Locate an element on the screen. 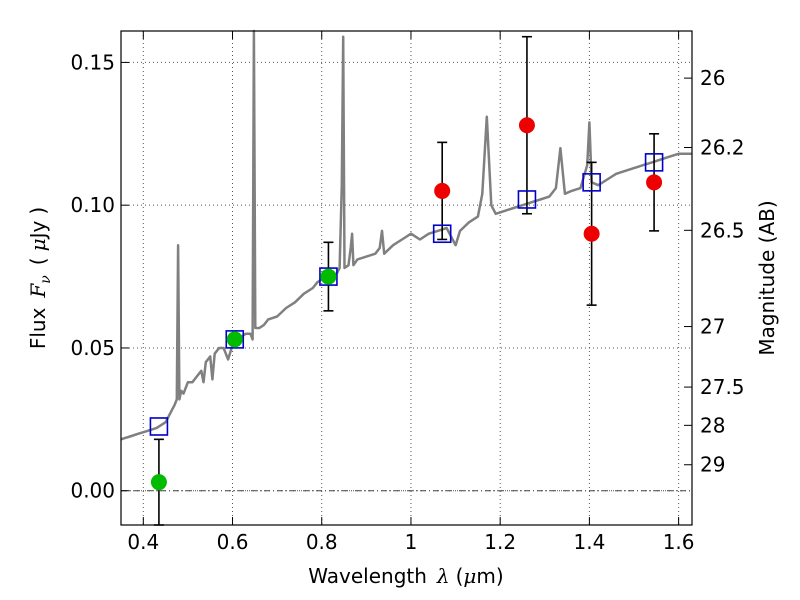 The height and width of the screenshot is (600, 800). x-axis-title: Wavelength λ (μm) is located at coordinates (405, 576).